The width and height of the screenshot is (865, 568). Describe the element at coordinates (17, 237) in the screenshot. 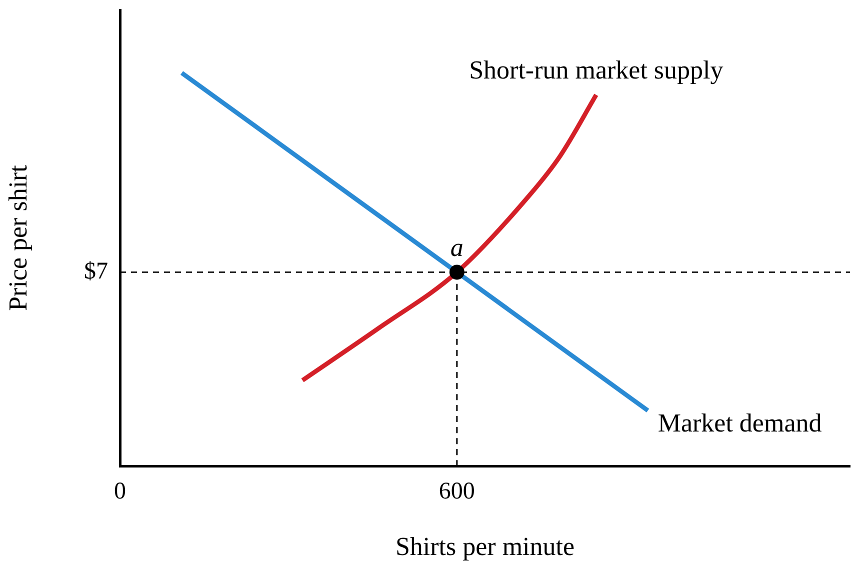

I see `y-axis-title: Price per shirt` at that location.